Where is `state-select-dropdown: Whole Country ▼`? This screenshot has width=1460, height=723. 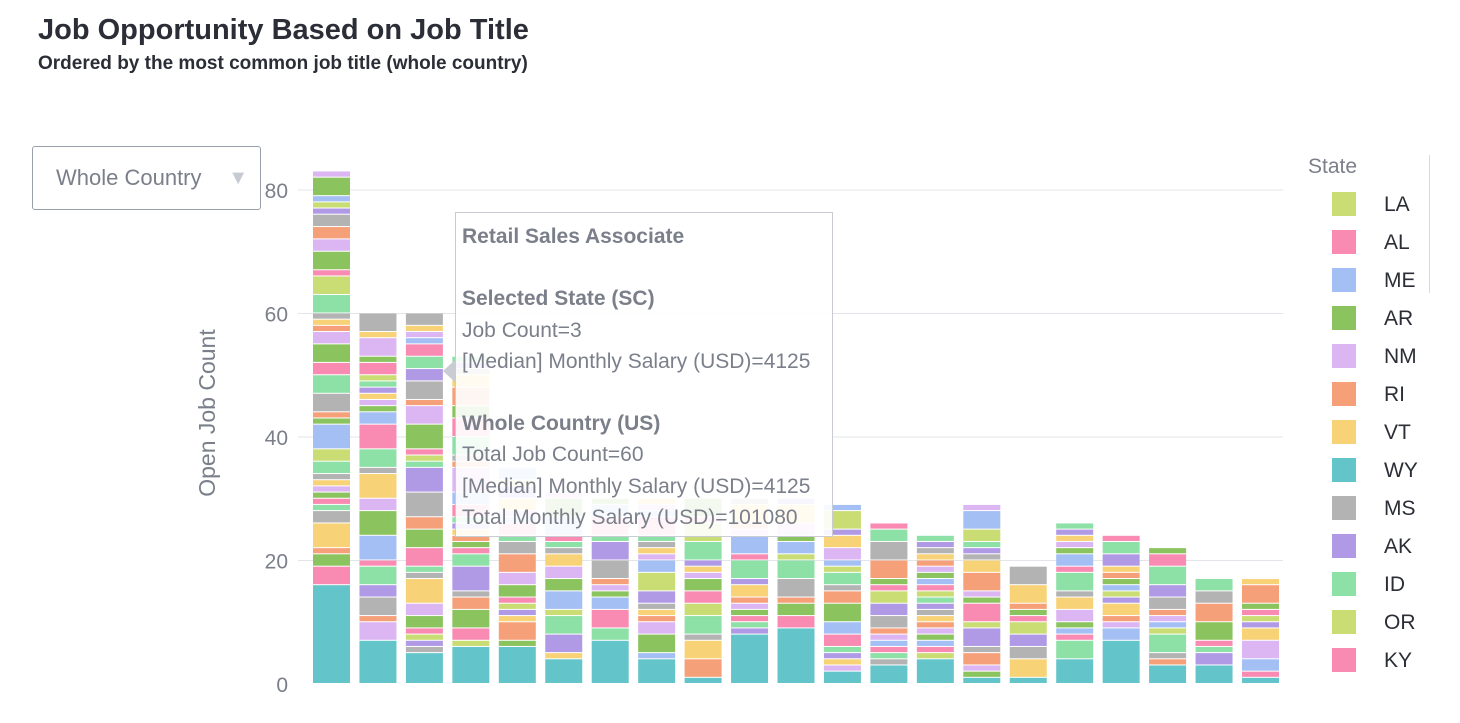 state-select-dropdown: Whole Country ▼ is located at coordinates (146, 178).